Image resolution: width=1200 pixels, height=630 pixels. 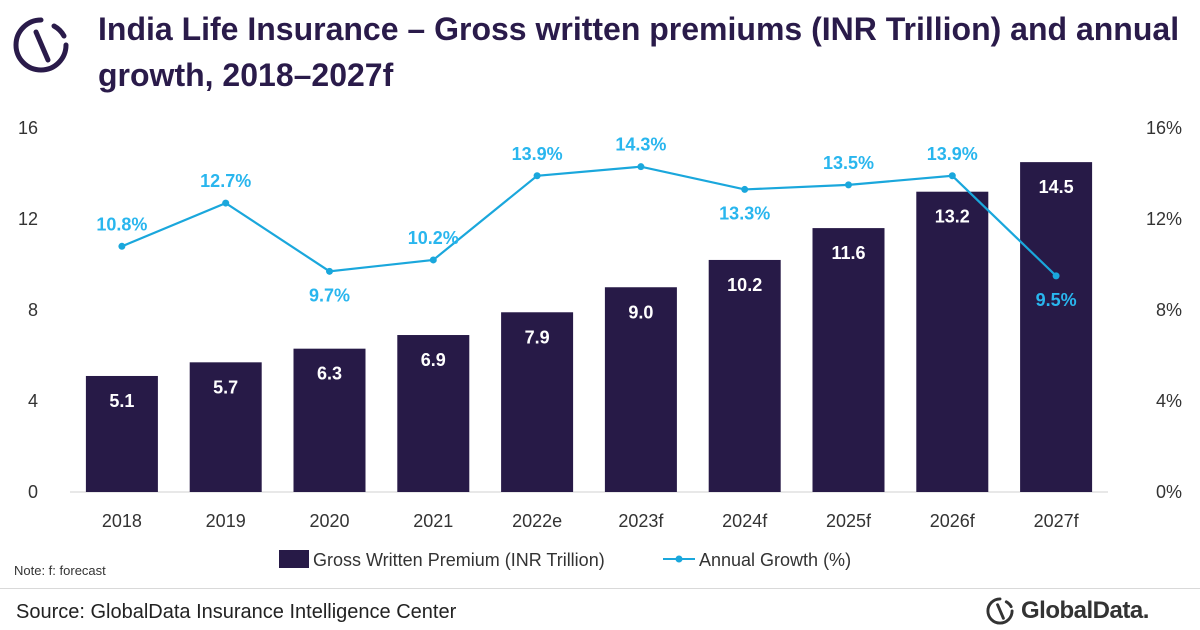 I want to click on y-axis-right: 0% 4% 8% 12% 16%, so click(x=1164, y=310).